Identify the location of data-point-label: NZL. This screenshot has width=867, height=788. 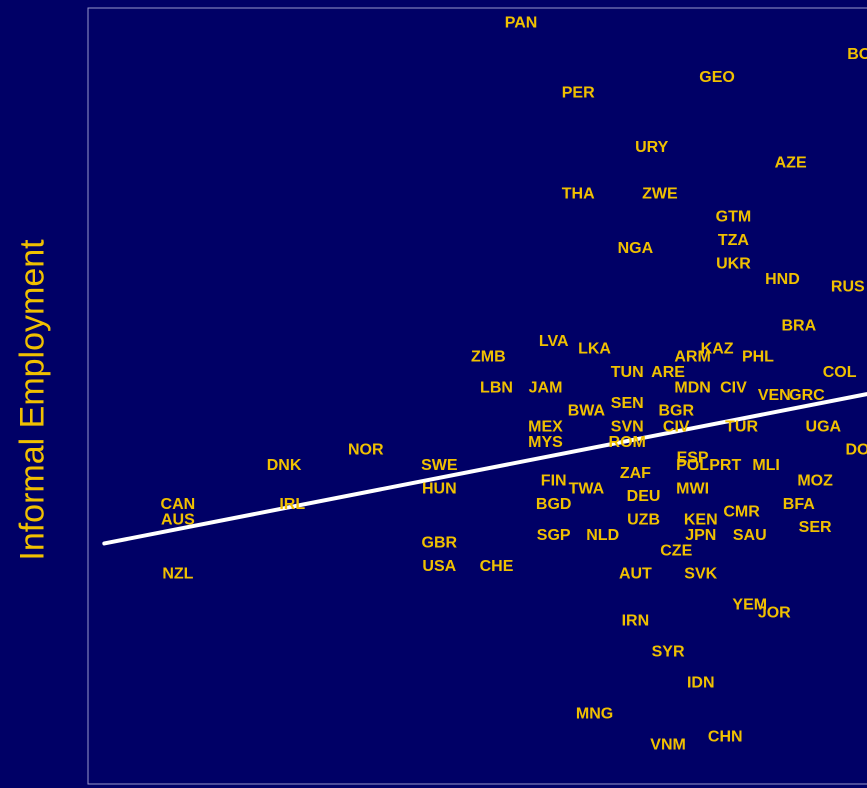
(177, 574).